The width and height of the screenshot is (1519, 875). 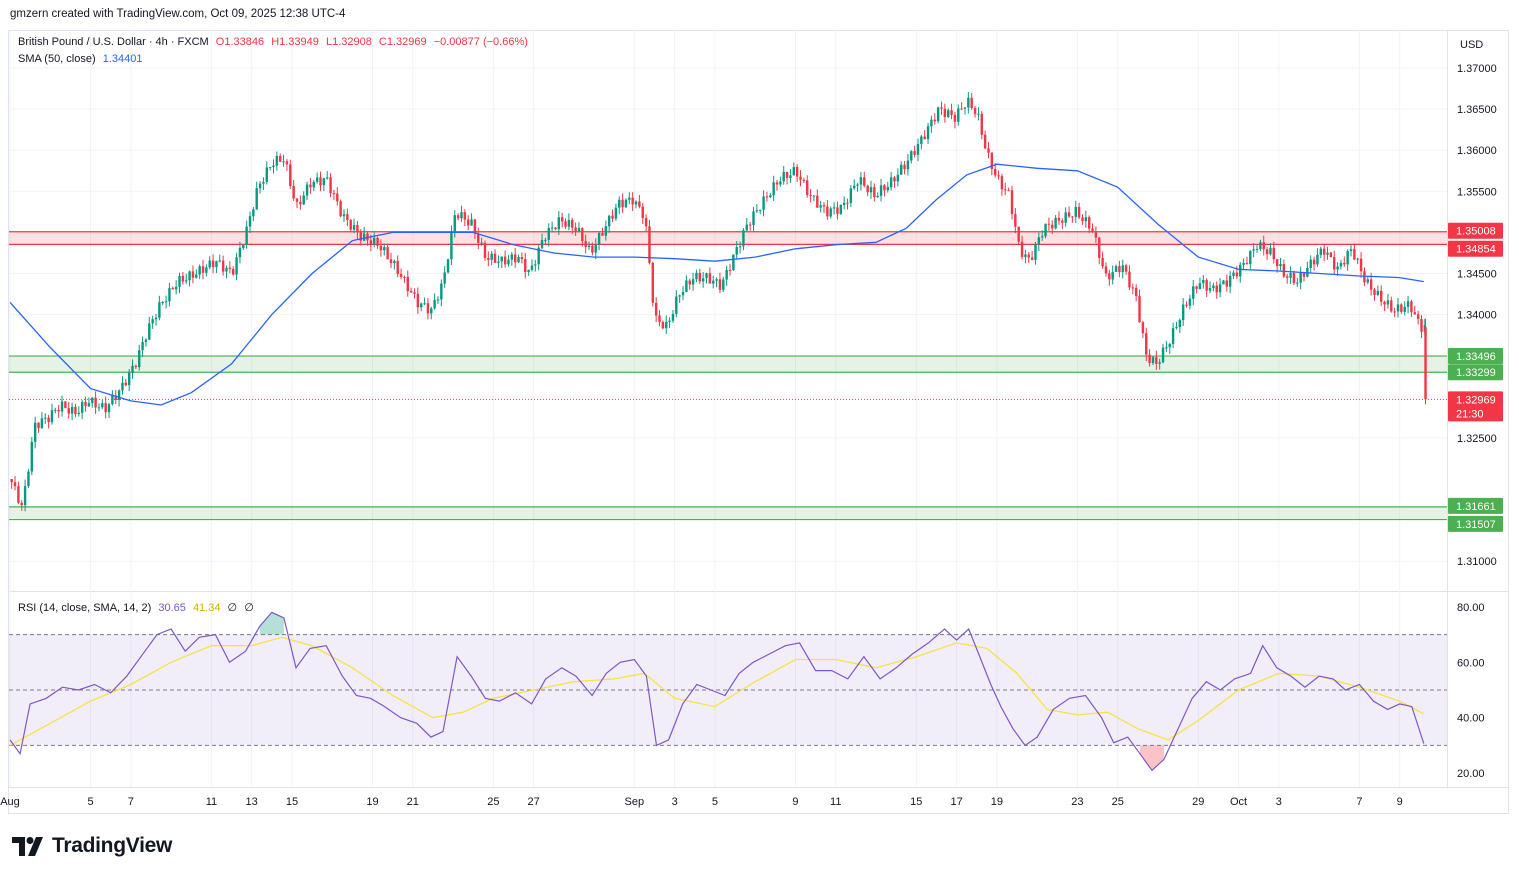 What do you see at coordinates (82, 59) in the screenshot?
I see `sma-legend: SMA (50, close) 1.34401` at bounding box center [82, 59].